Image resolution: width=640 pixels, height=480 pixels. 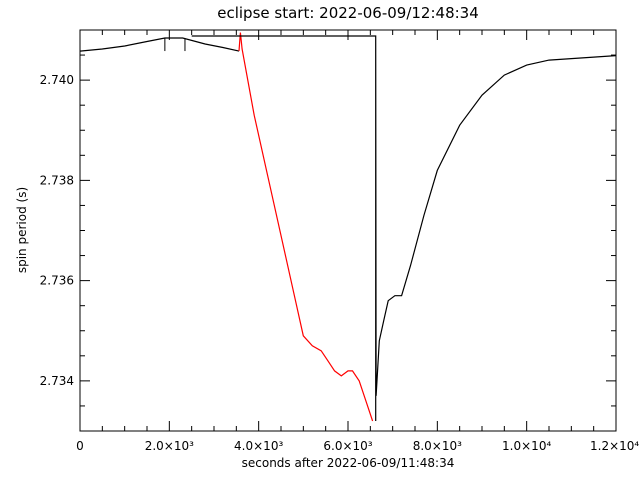 What do you see at coordinates (22, 230) in the screenshot?
I see `y-axis-label: spin period (s)` at bounding box center [22, 230].